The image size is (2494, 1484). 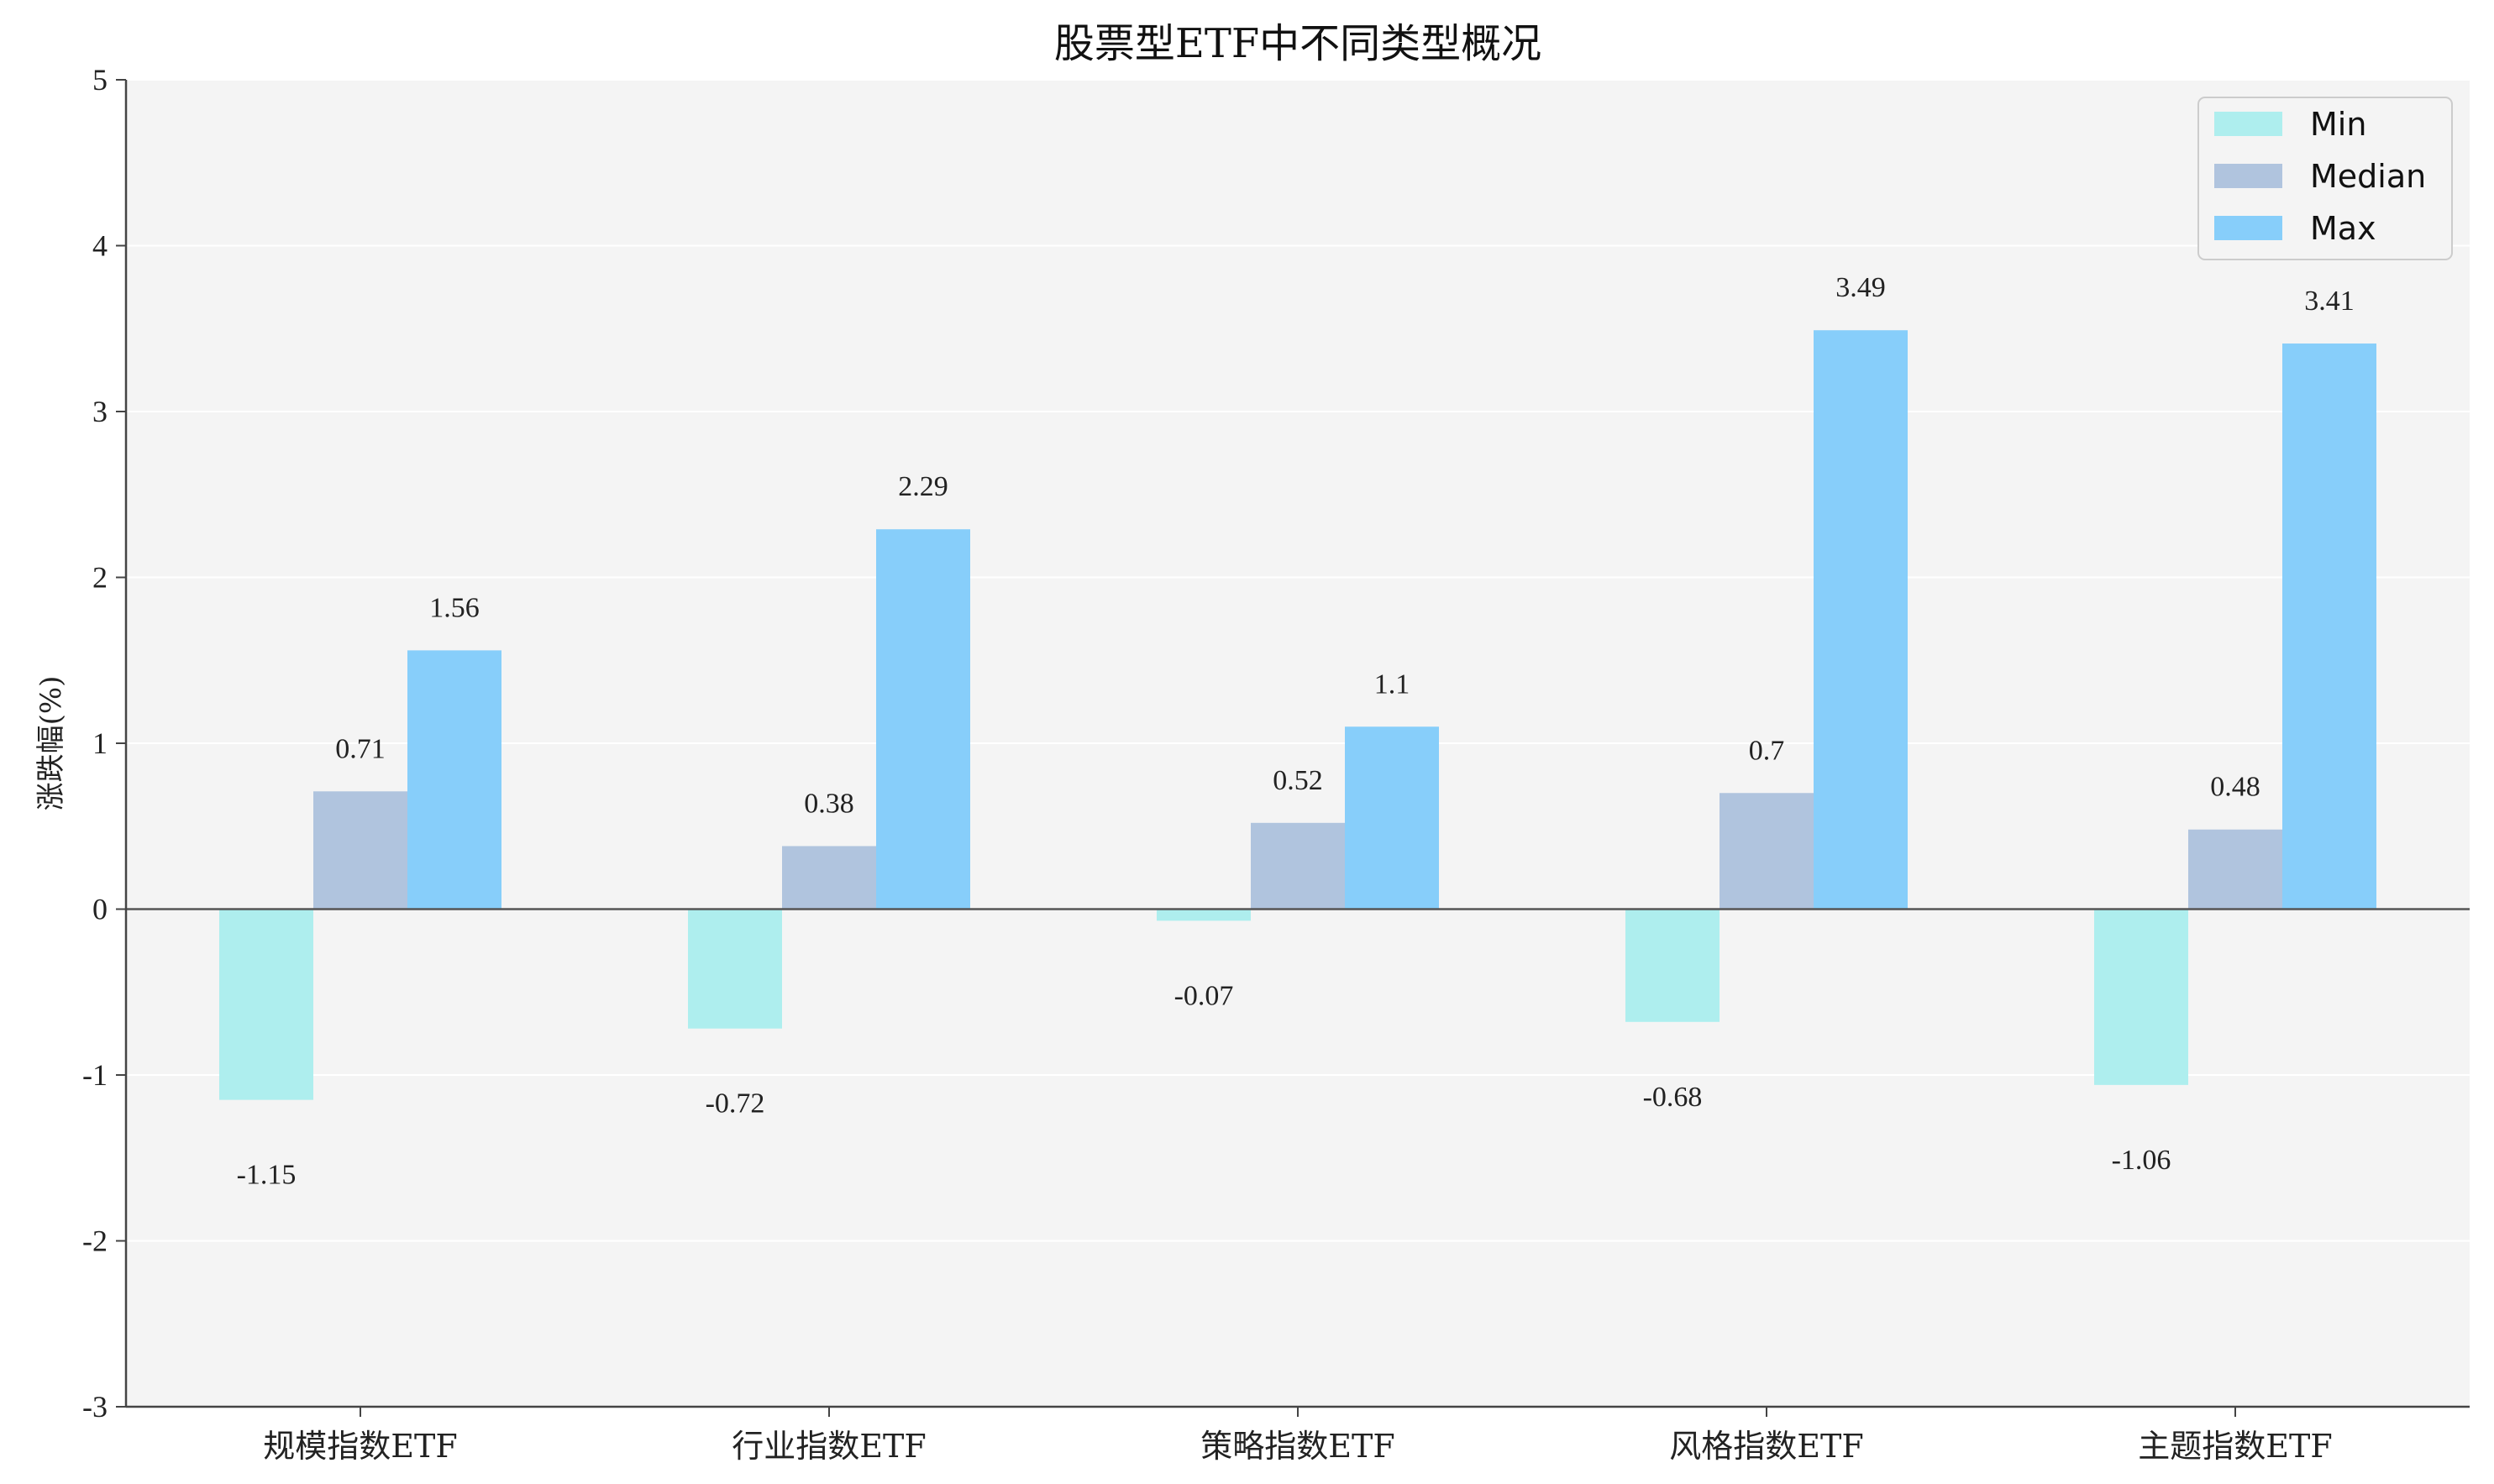 What do you see at coordinates (2235, 788) in the screenshot?
I see `data-label: 0.48` at bounding box center [2235, 788].